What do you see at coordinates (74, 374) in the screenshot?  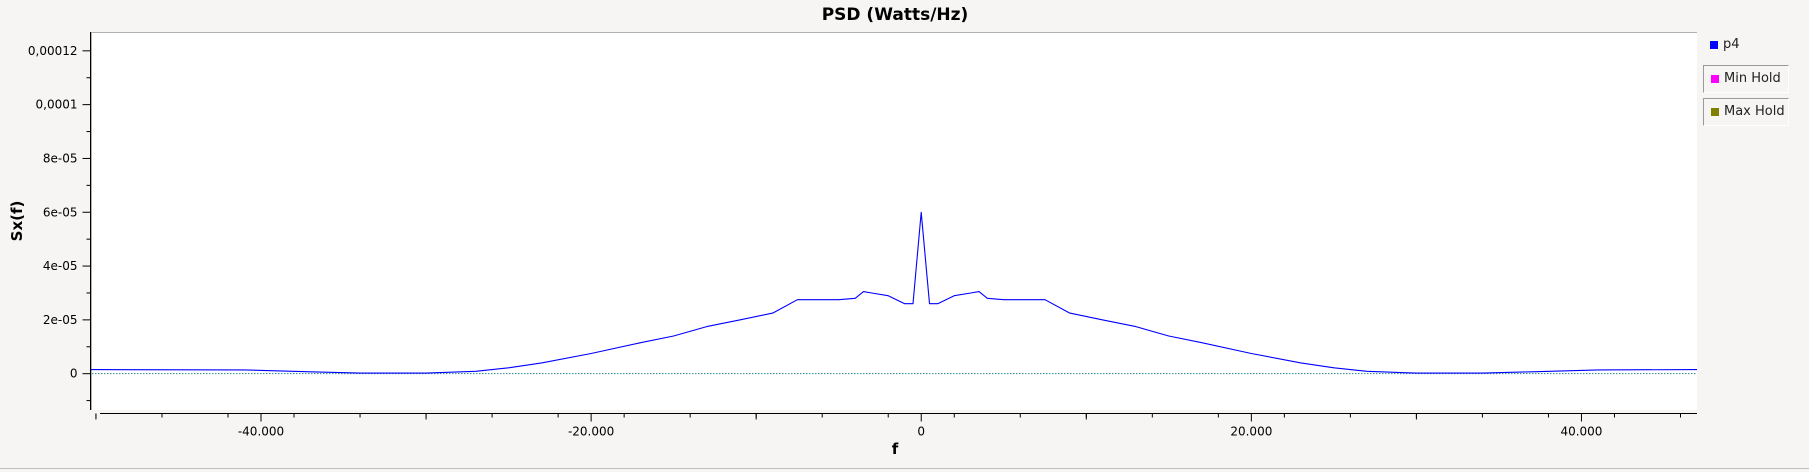 I see `y-tick-label: 0` at bounding box center [74, 374].